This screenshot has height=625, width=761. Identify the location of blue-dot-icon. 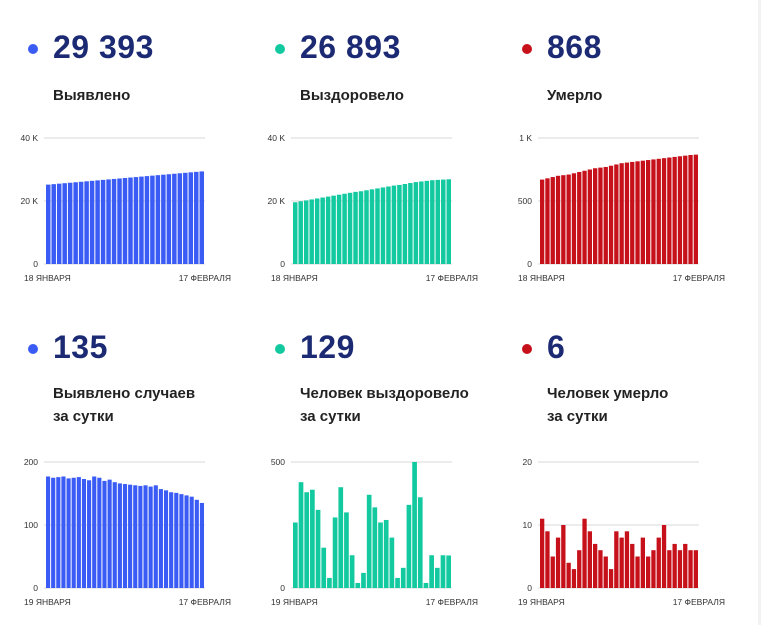
(33, 349).